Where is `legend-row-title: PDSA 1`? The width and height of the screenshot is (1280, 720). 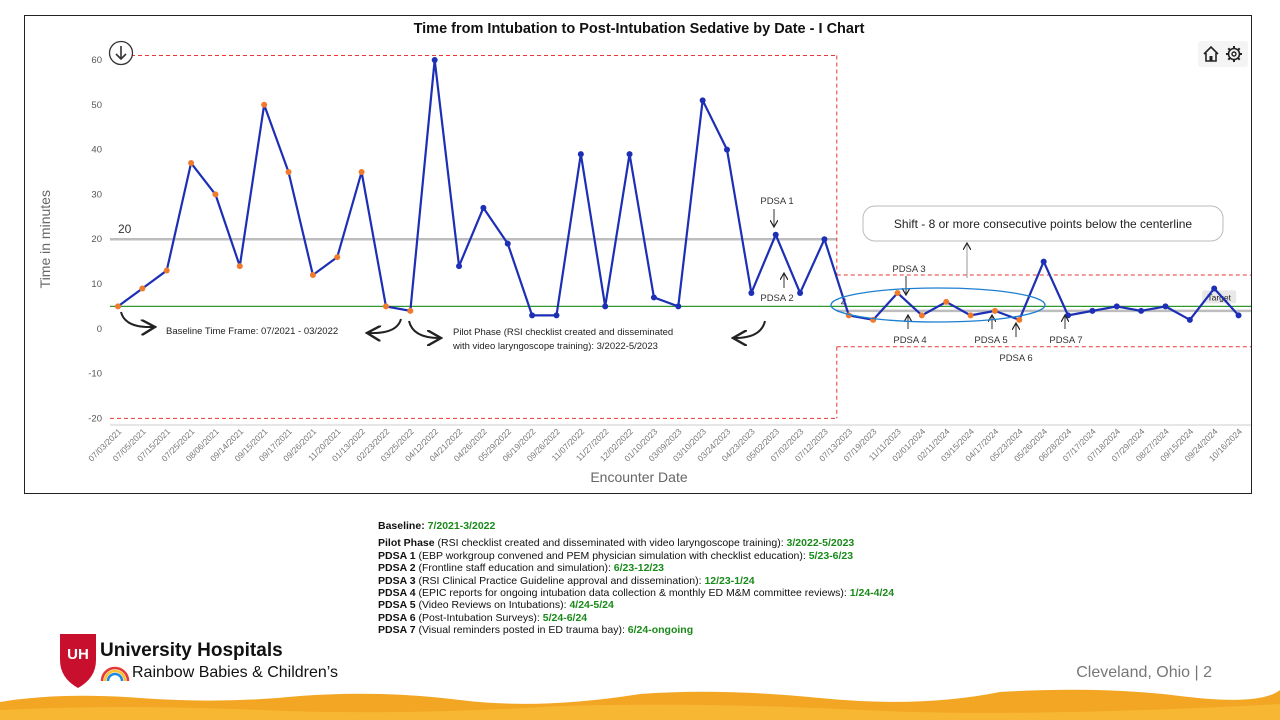
legend-row-title: PDSA 1 is located at coordinates (397, 555).